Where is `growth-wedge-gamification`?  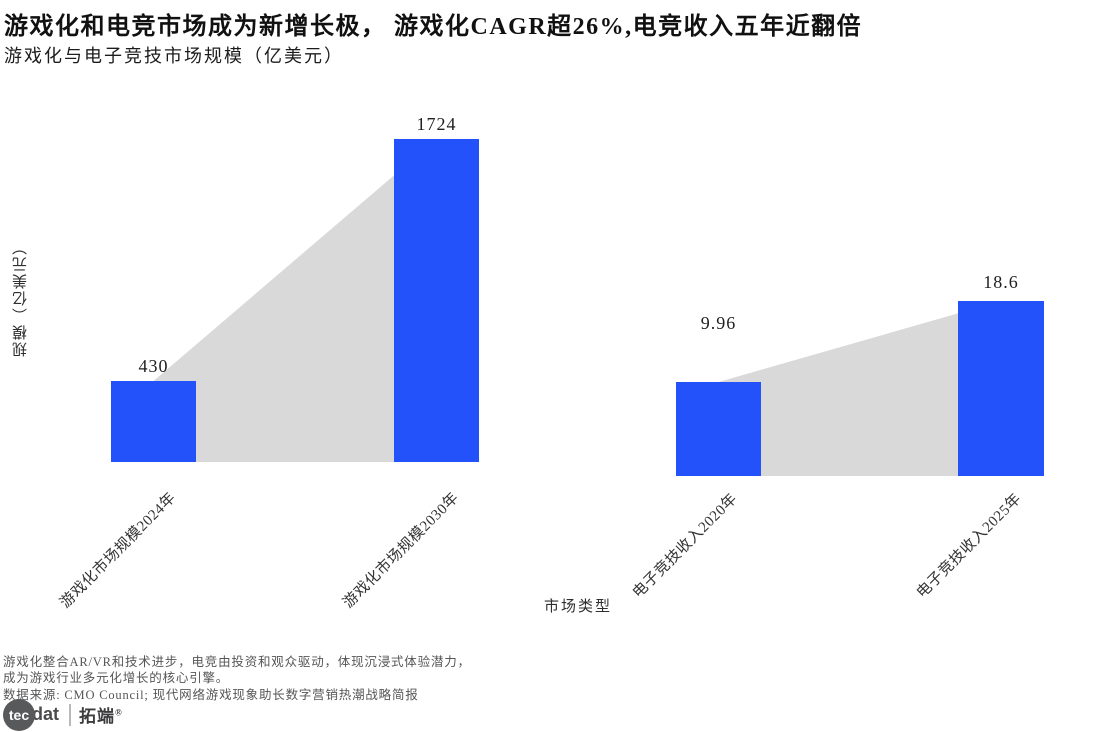 growth-wedge-gamification is located at coordinates (295, 300).